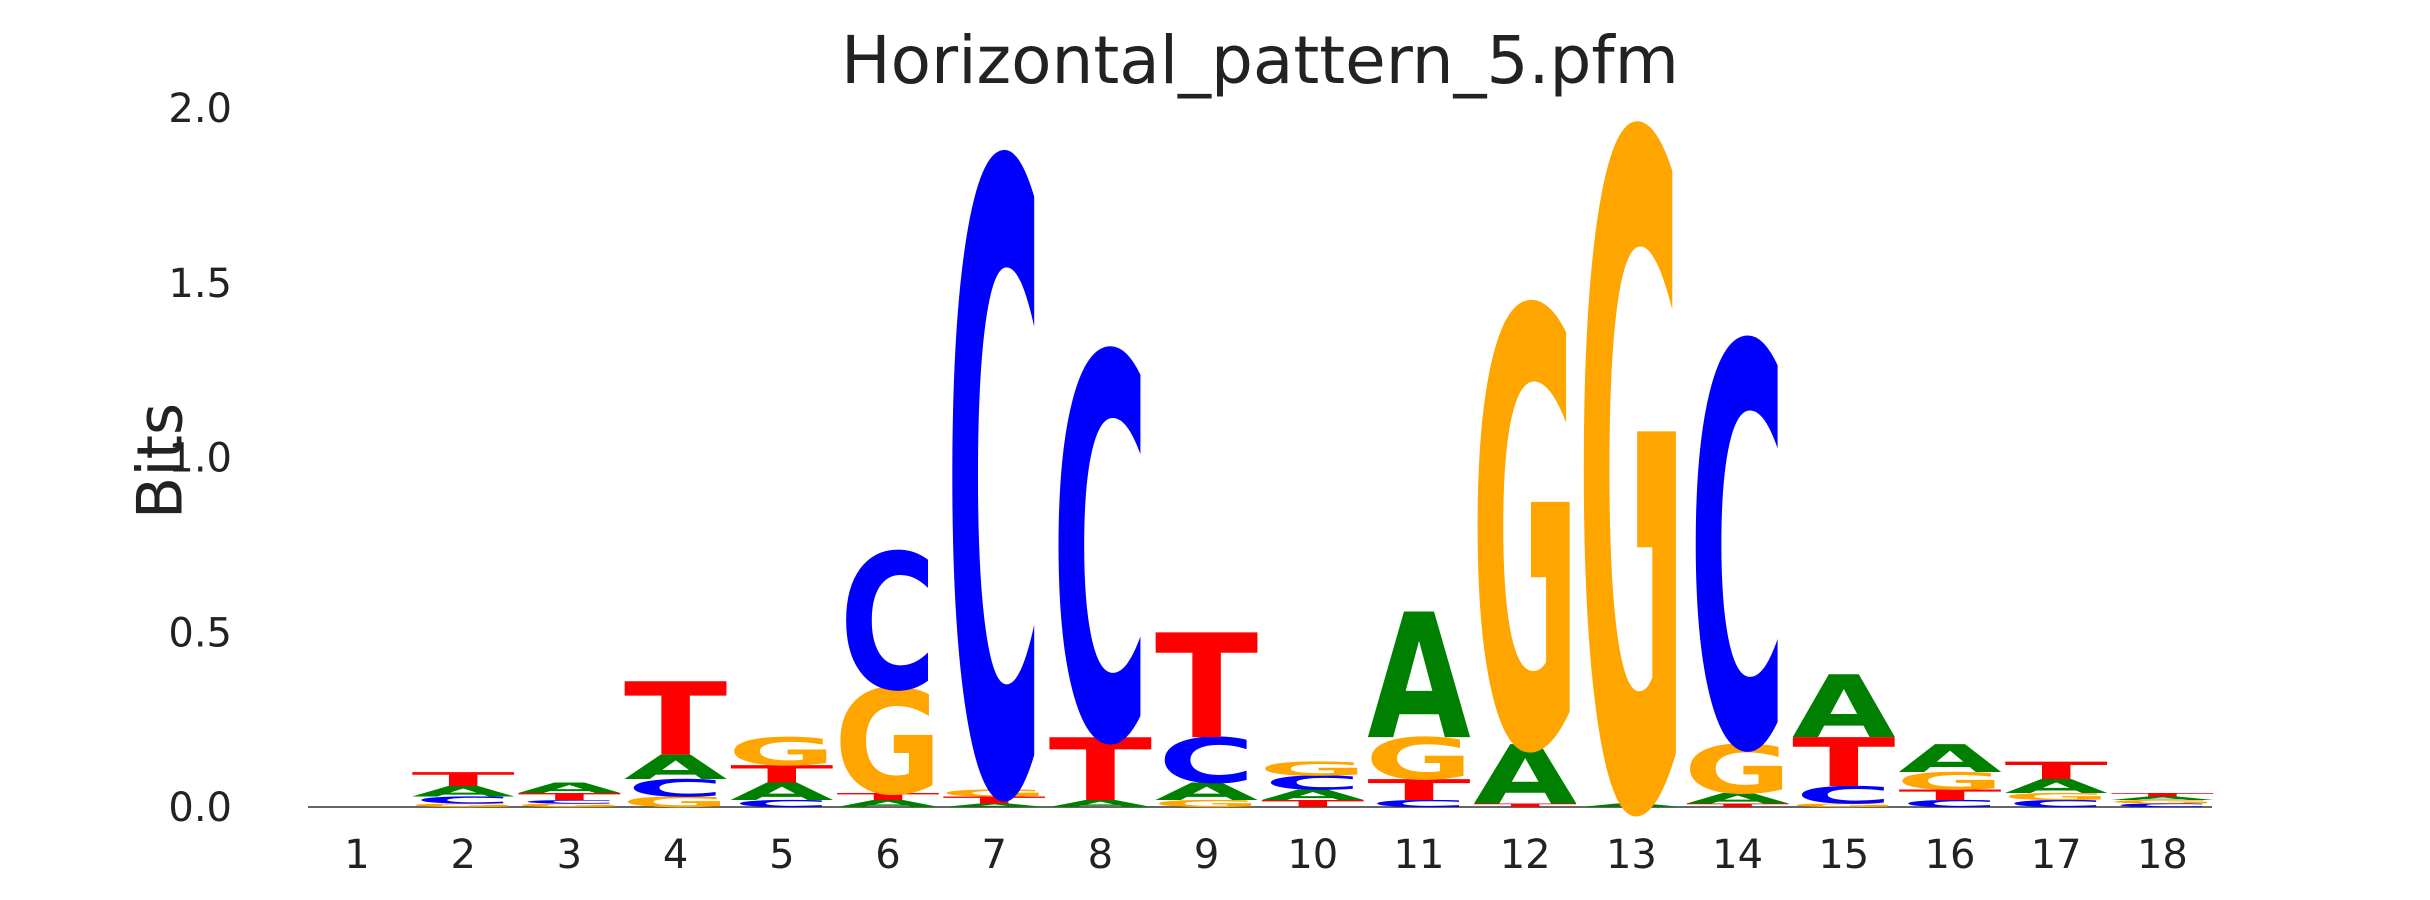 The image size is (2430, 900). I want to click on x-tick-label: 3, so click(569, 855).